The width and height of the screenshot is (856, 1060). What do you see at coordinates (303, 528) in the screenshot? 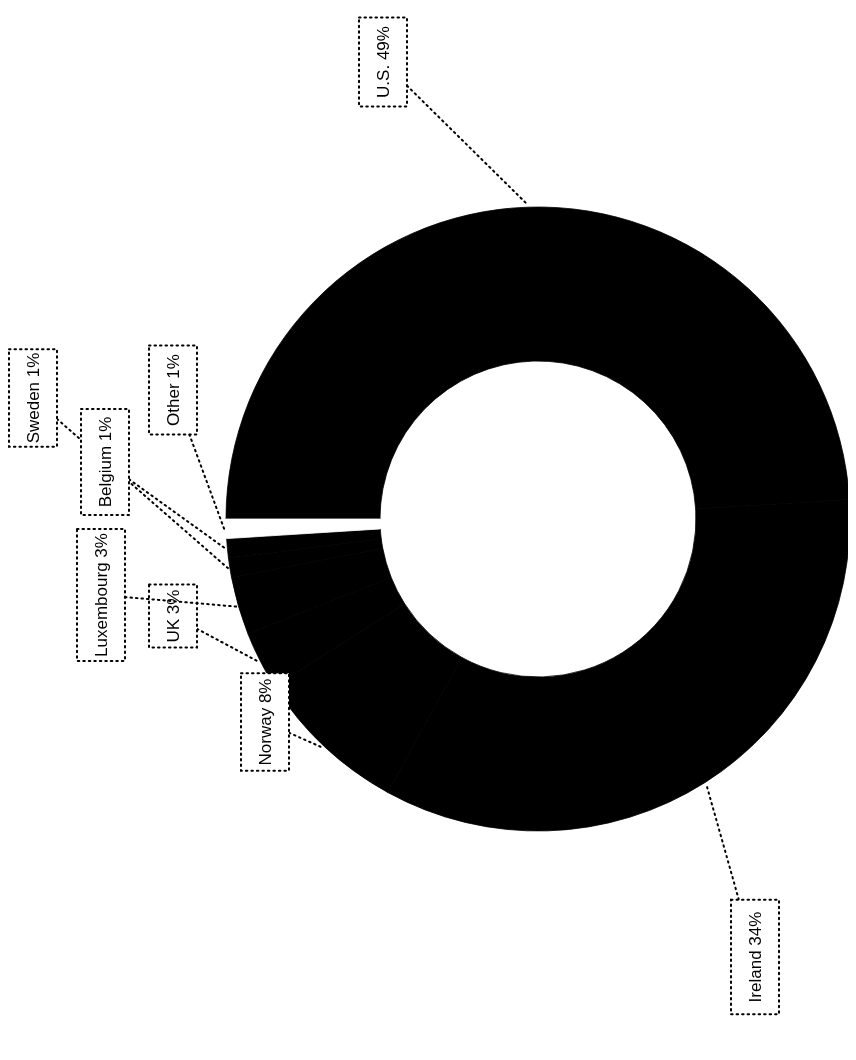
I see `donut-slice` at bounding box center [303, 528].